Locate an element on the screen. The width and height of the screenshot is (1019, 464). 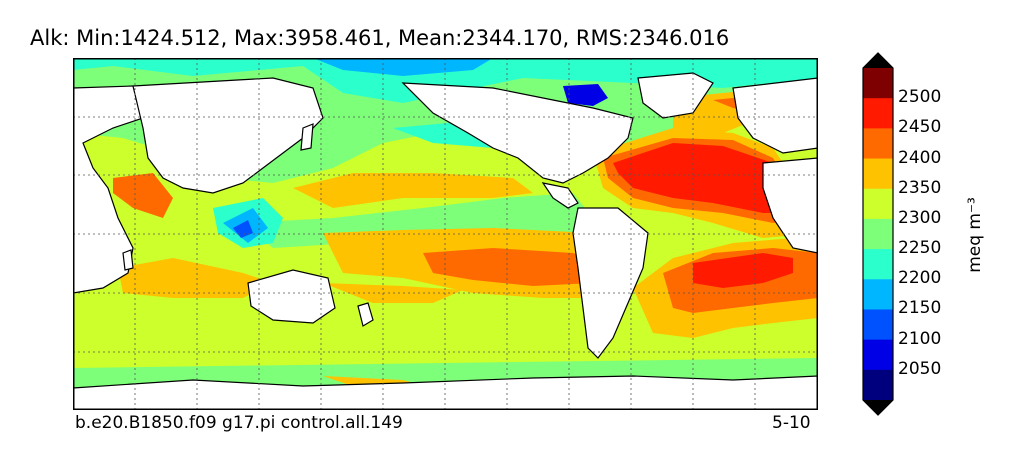
colorbar-frame is located at coordinates (878, 234).